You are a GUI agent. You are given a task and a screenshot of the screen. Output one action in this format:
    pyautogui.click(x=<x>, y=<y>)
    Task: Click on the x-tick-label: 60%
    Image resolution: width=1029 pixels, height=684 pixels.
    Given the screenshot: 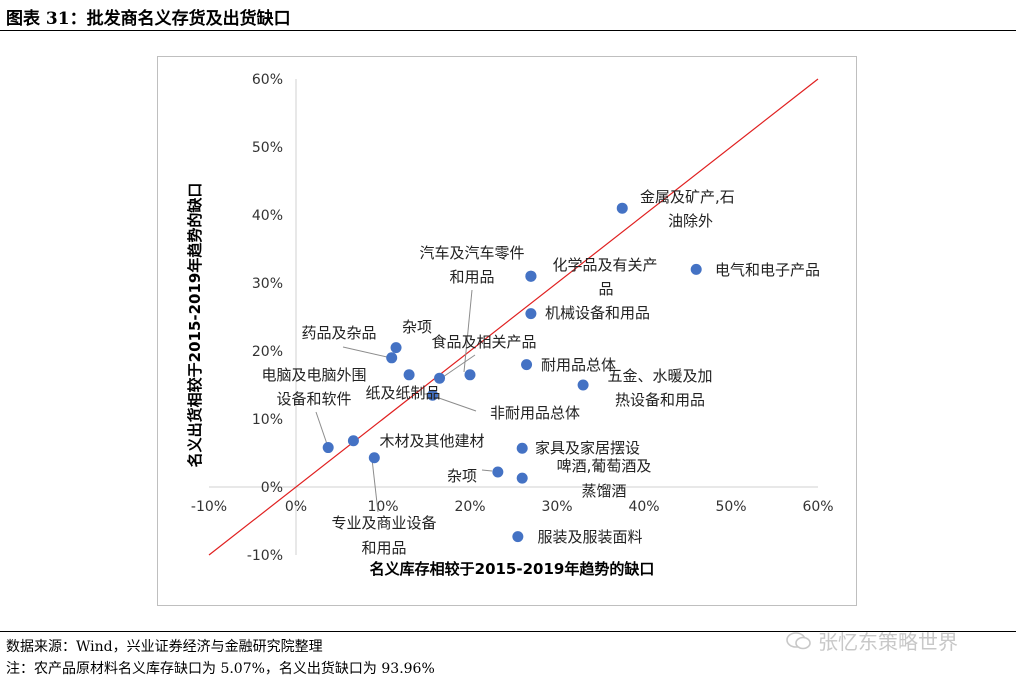 What is the action you would take?
    pyautogui.click(x=817, y=507)
    